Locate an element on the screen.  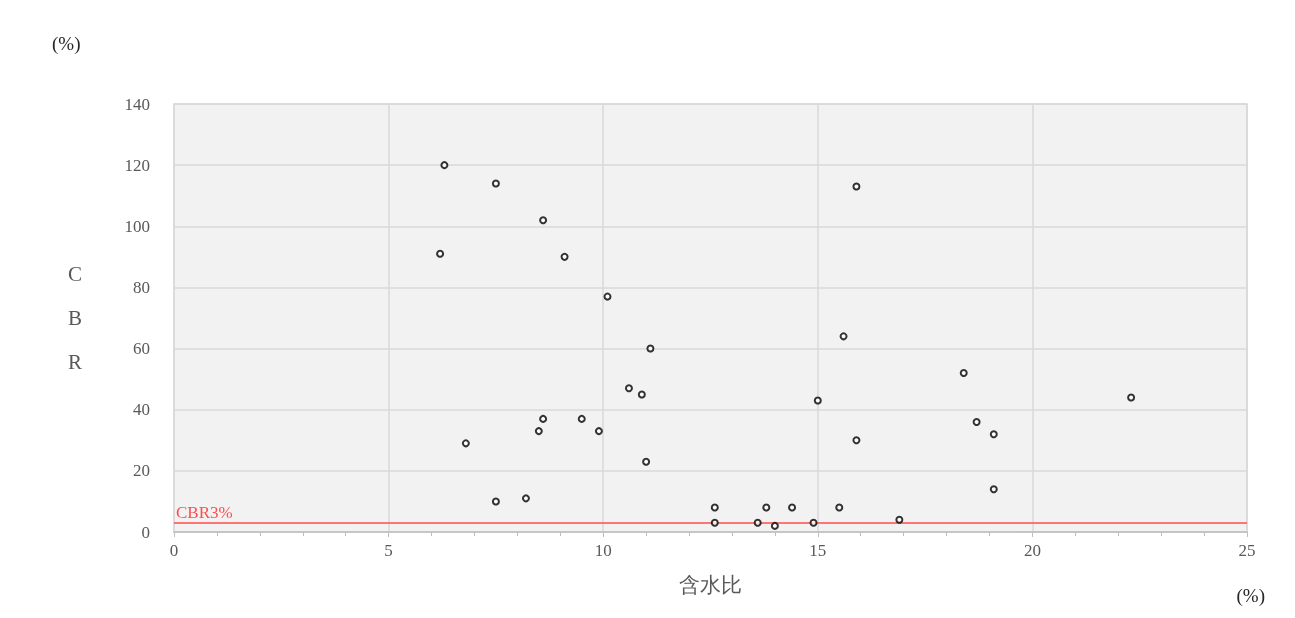
x-tick-label: 10 is located at coordinates (603, 550).